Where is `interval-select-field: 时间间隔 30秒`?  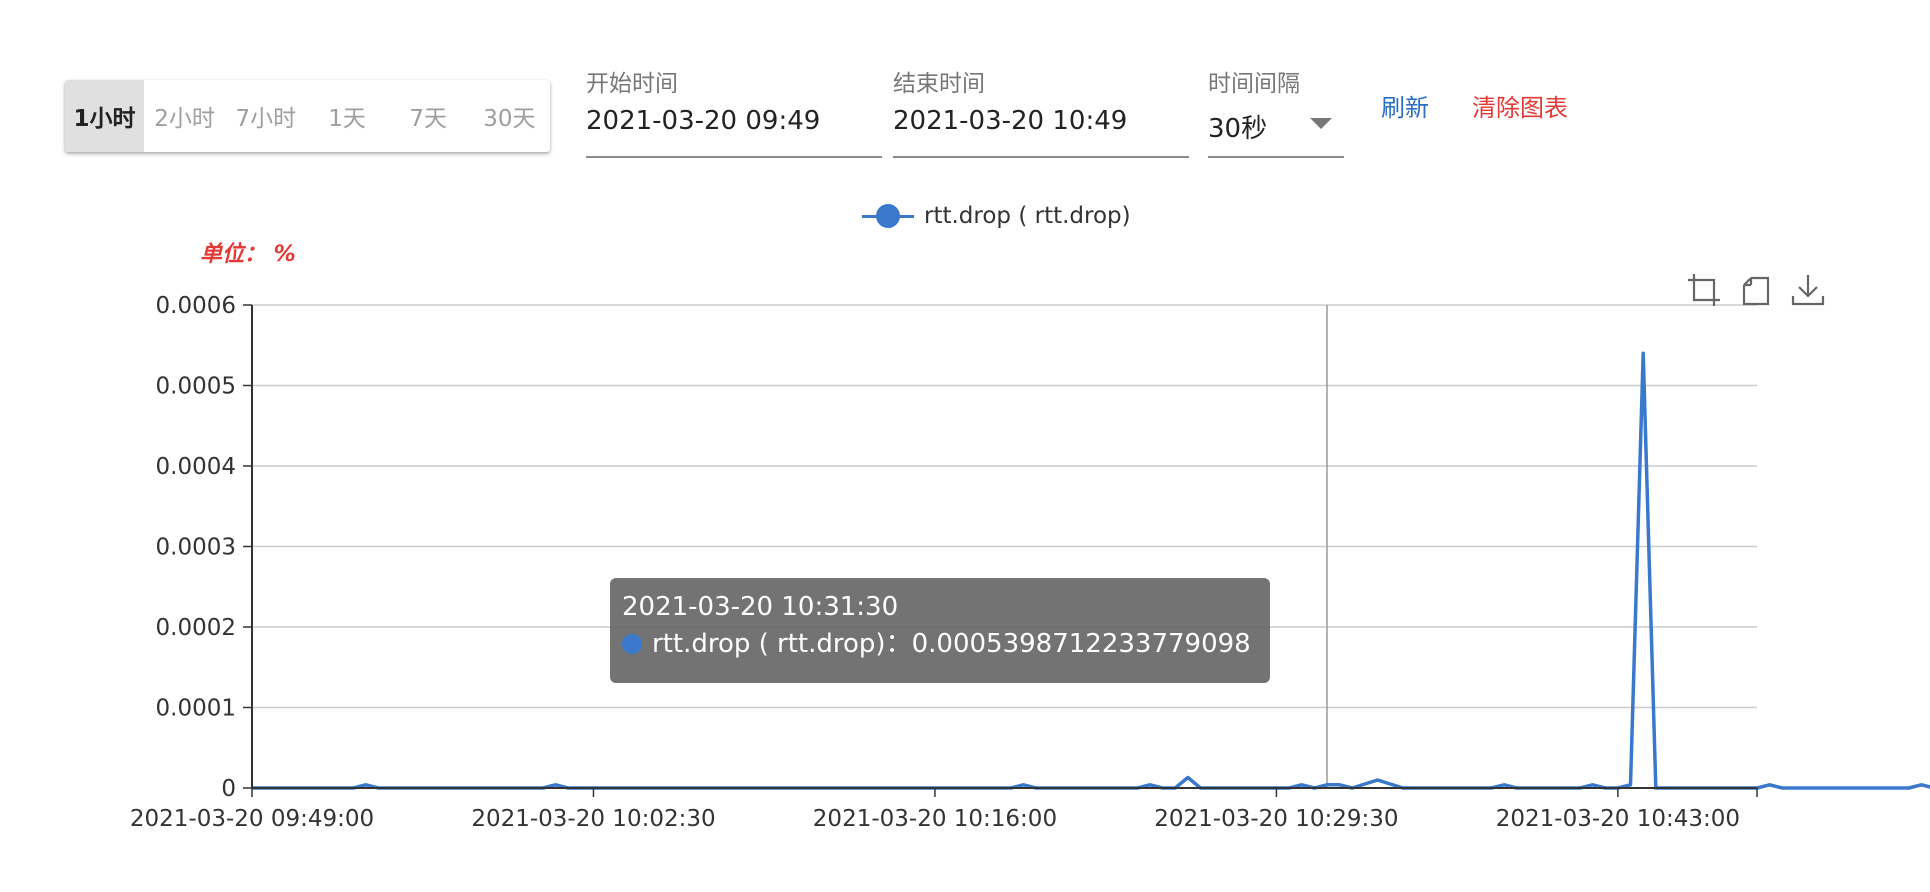
interval-select-field: 时间间隔 30秒 is located at coordinates (1276, 111).